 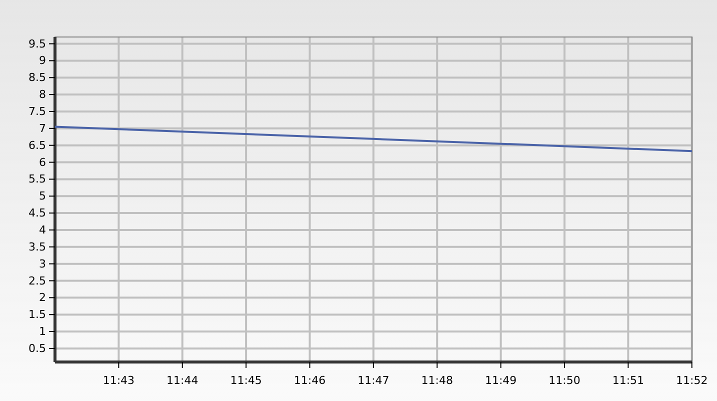 I want to click on y-tick-label: 8, so click(x=42, y=95).